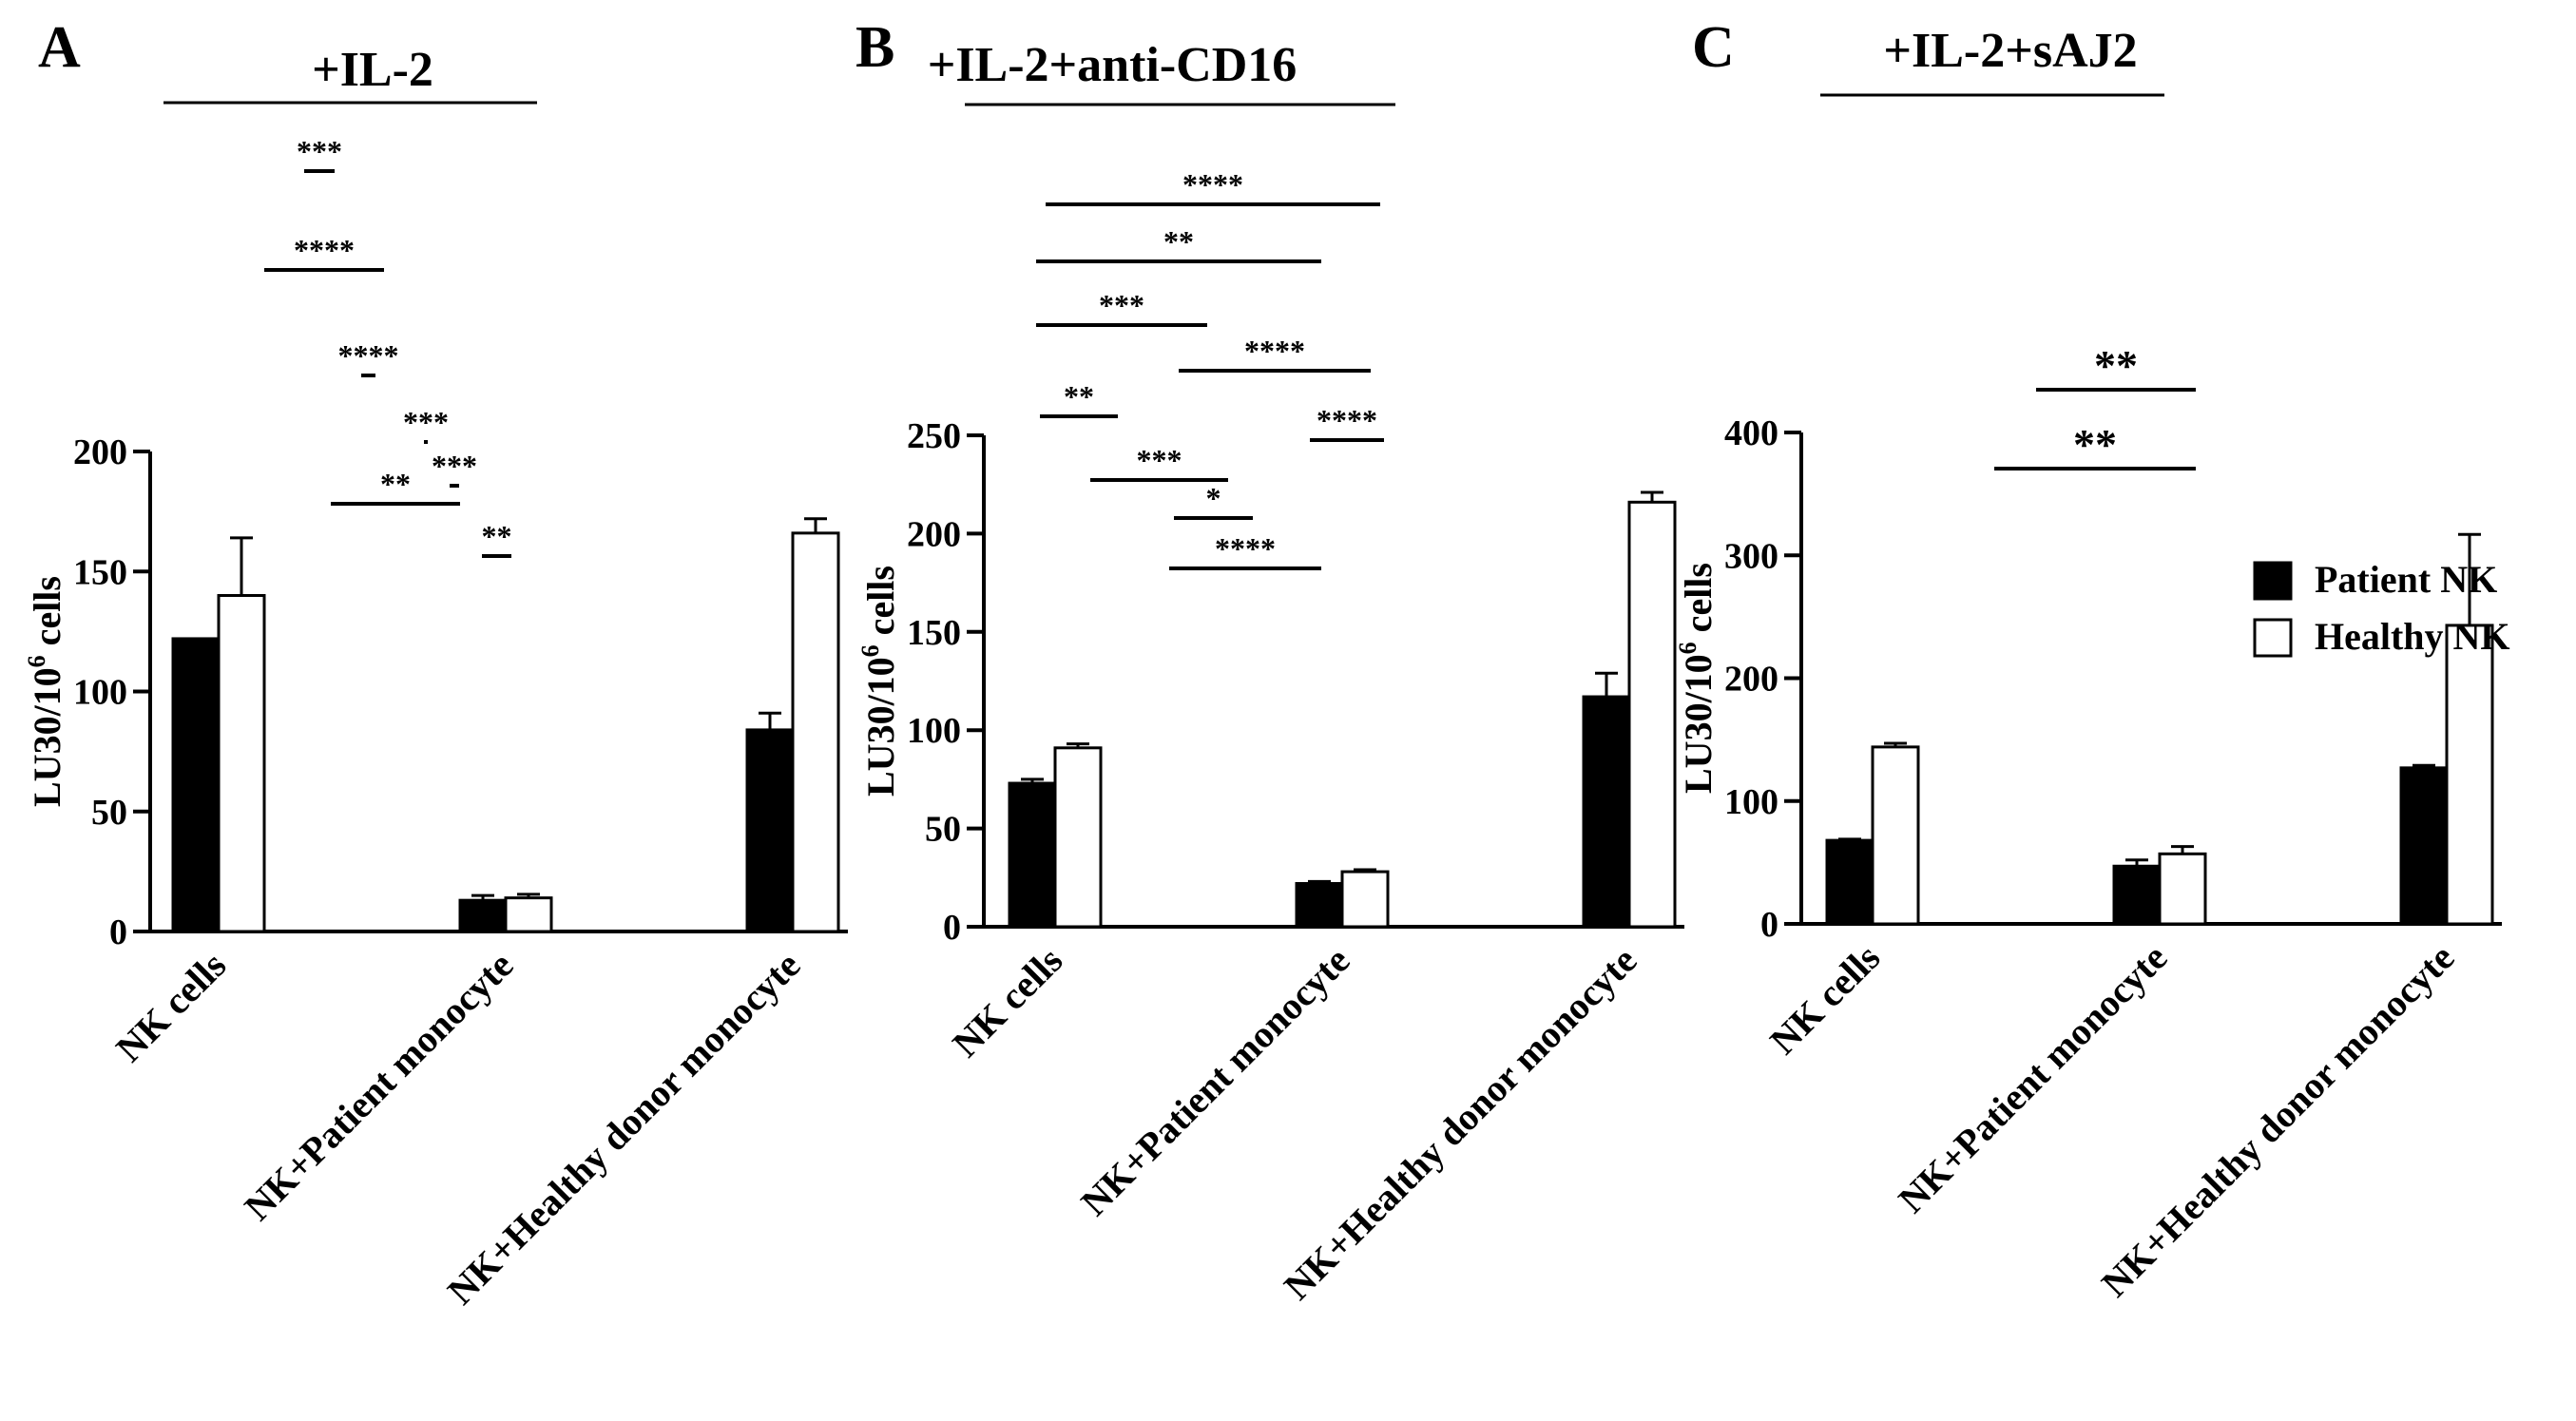 This screenshot has height=1421, width=2576. Describe the element at coordinates (2412, 636) in the screenshot. I see `legend-label-healthy: Healthy NK` at that location.